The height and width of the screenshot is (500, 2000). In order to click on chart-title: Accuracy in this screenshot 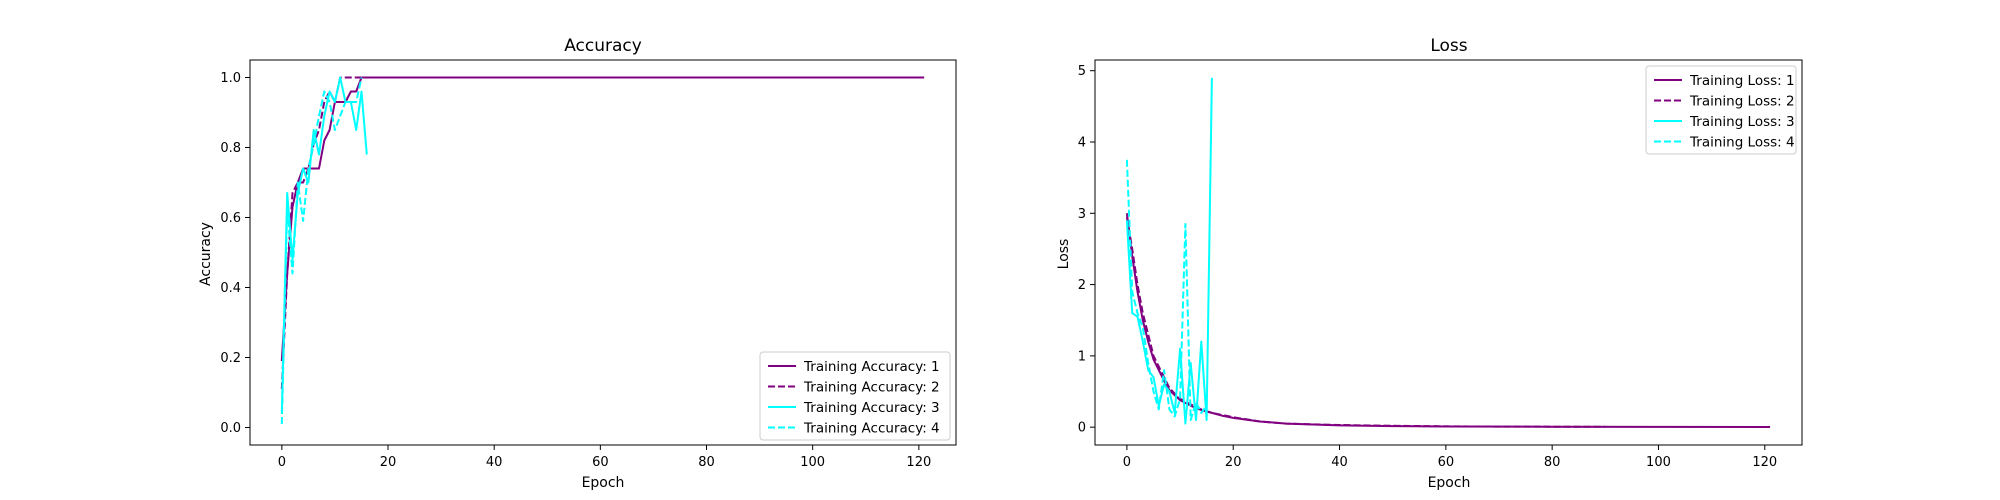, I will do `click(603, 46)`.